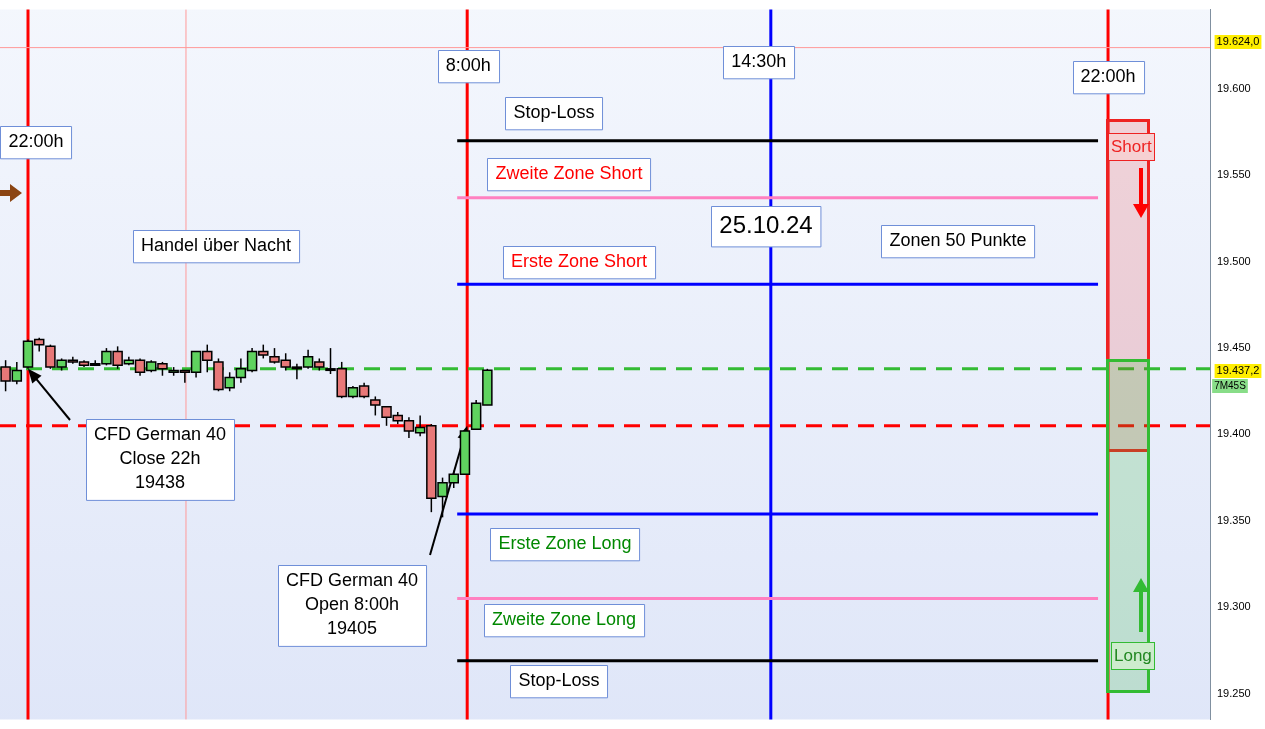 This screenshot has height=729, width=1265. I want to click on y-tick-label: 19.300, so click(1234, 606).